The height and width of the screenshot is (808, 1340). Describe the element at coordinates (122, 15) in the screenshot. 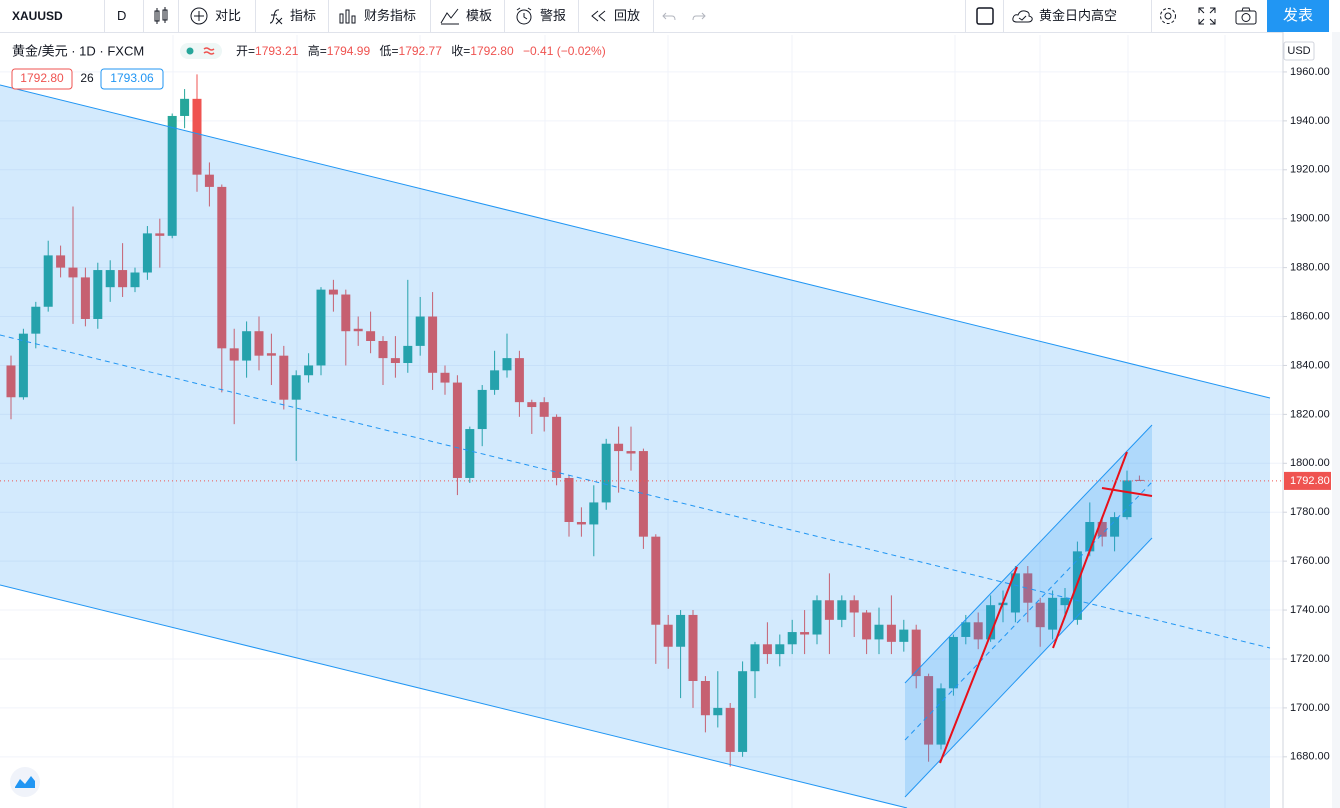

I see `interval: D` at that location.